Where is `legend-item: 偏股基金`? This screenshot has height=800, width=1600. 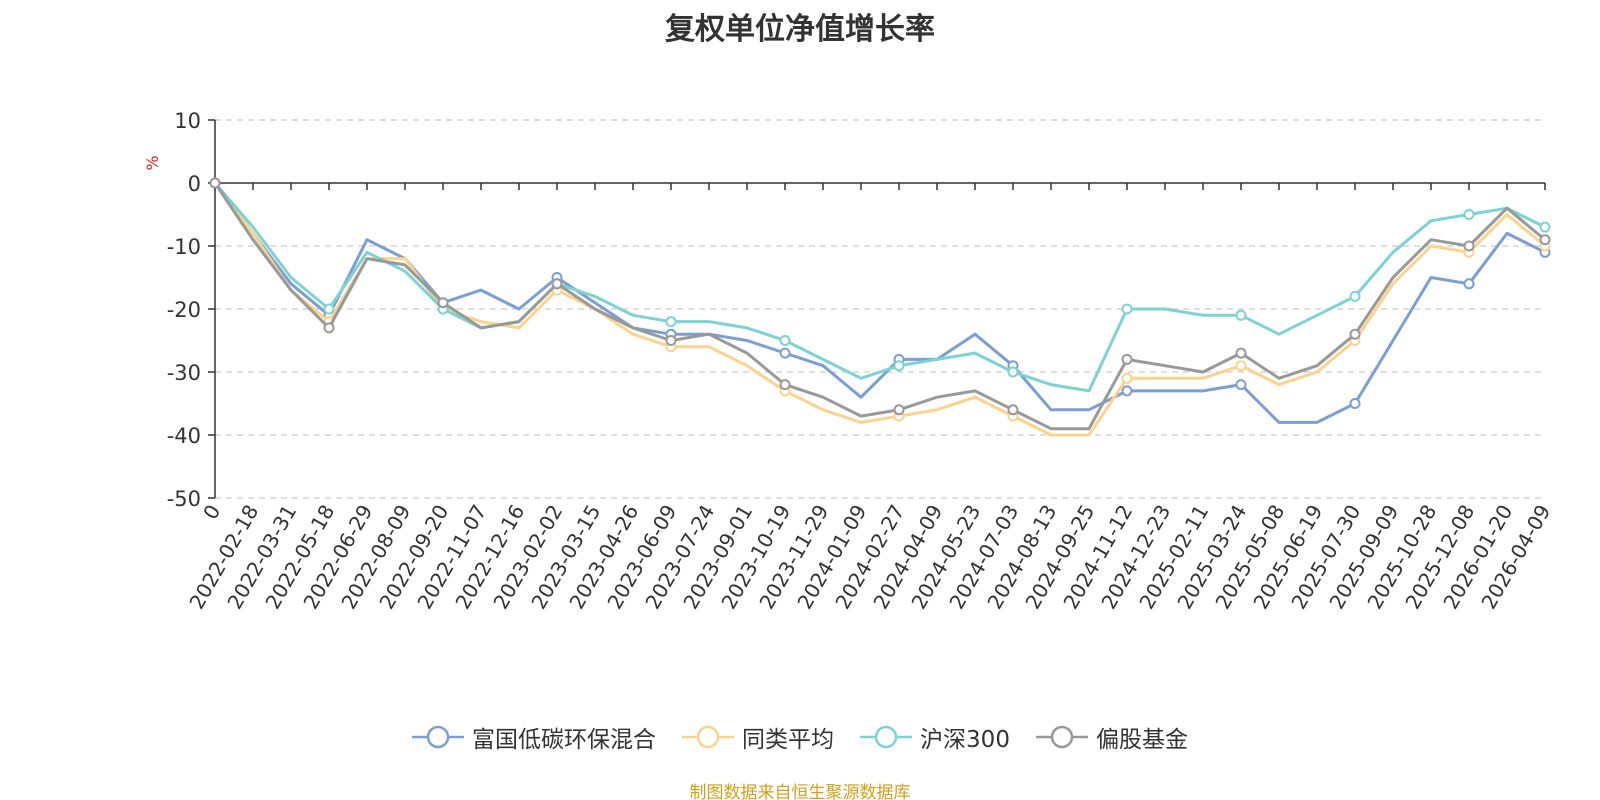 legend-item: 偏股基金 is located at coordinates (1111, 737).